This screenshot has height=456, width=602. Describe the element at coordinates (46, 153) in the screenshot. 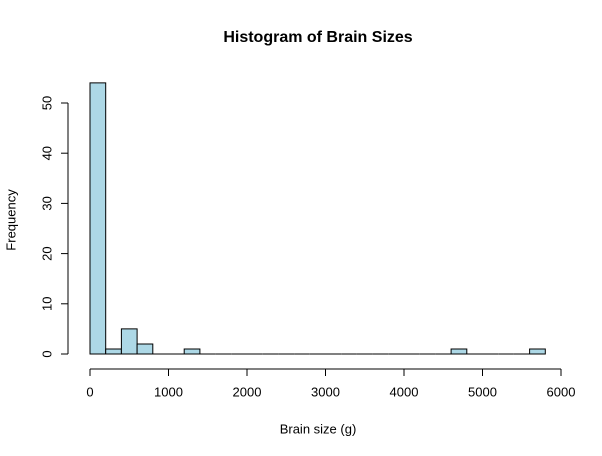

I see `y-tick-label: 40` at that location.